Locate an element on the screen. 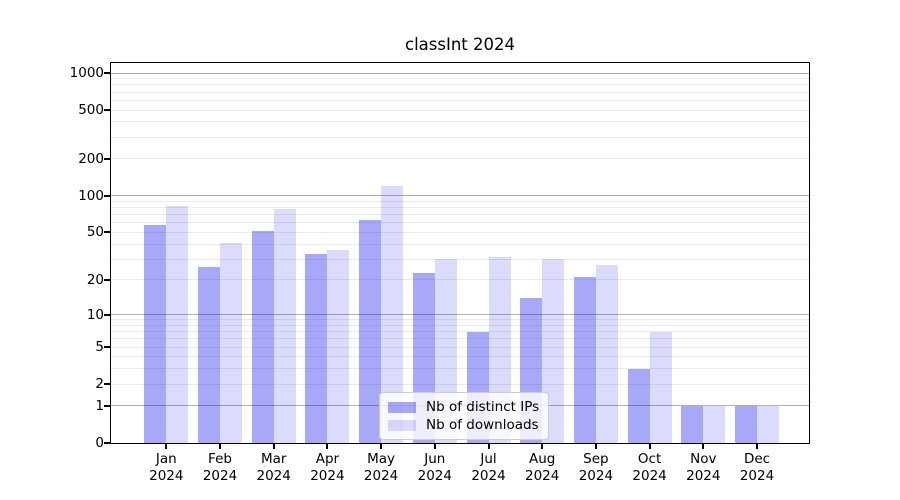  x-tick-month: Jul is located at coordinates (488, 459).